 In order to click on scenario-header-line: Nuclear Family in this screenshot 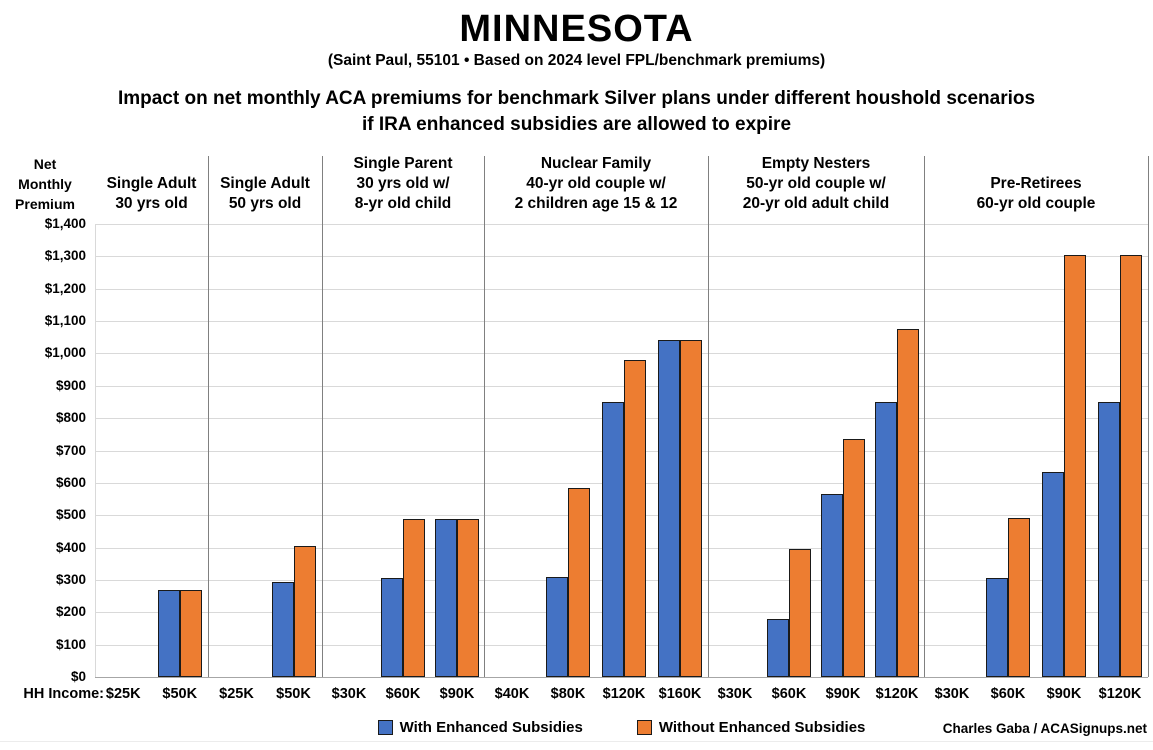, I will do `click(596, 163)`.